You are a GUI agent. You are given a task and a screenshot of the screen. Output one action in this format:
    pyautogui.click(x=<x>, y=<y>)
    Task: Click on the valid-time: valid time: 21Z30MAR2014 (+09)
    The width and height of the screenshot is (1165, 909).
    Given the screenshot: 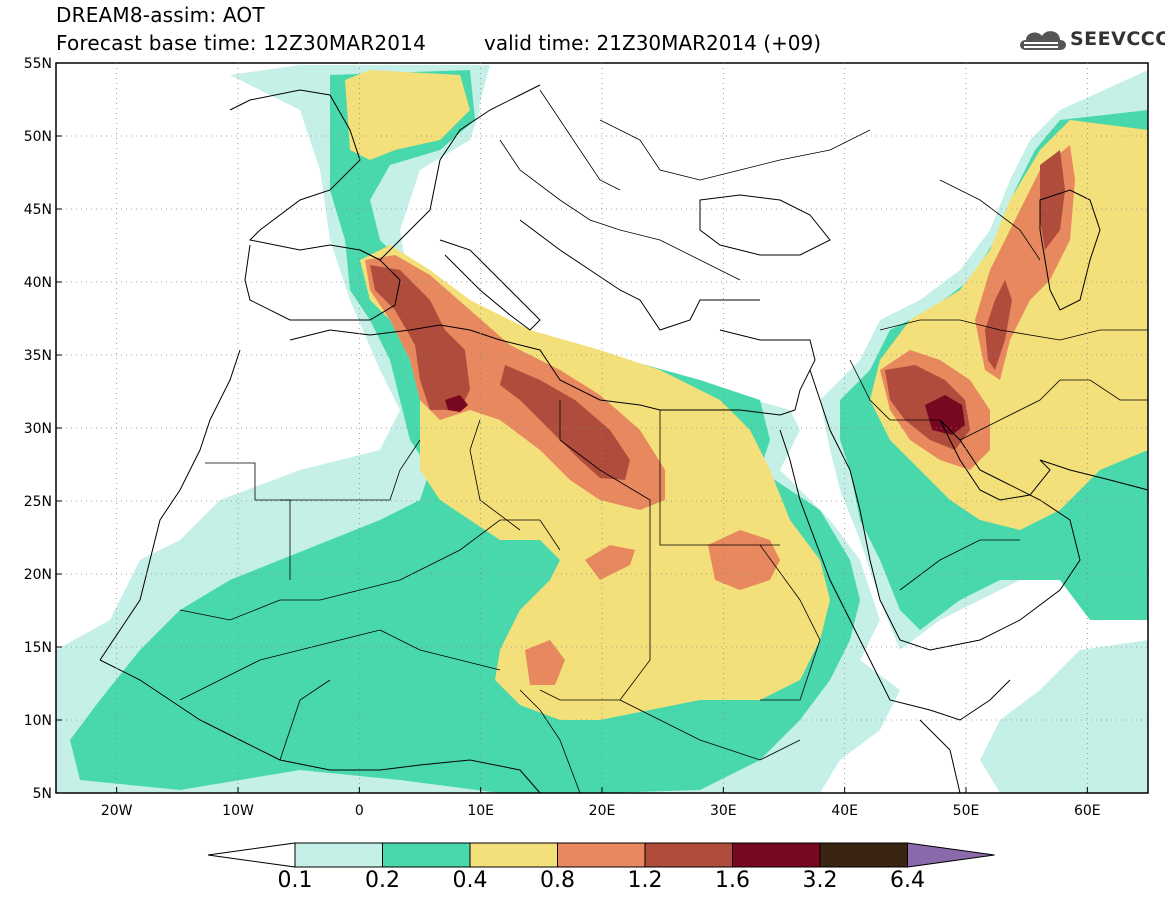 What is the action you would take?
    pyautogui.click(x=653, y=43)
    